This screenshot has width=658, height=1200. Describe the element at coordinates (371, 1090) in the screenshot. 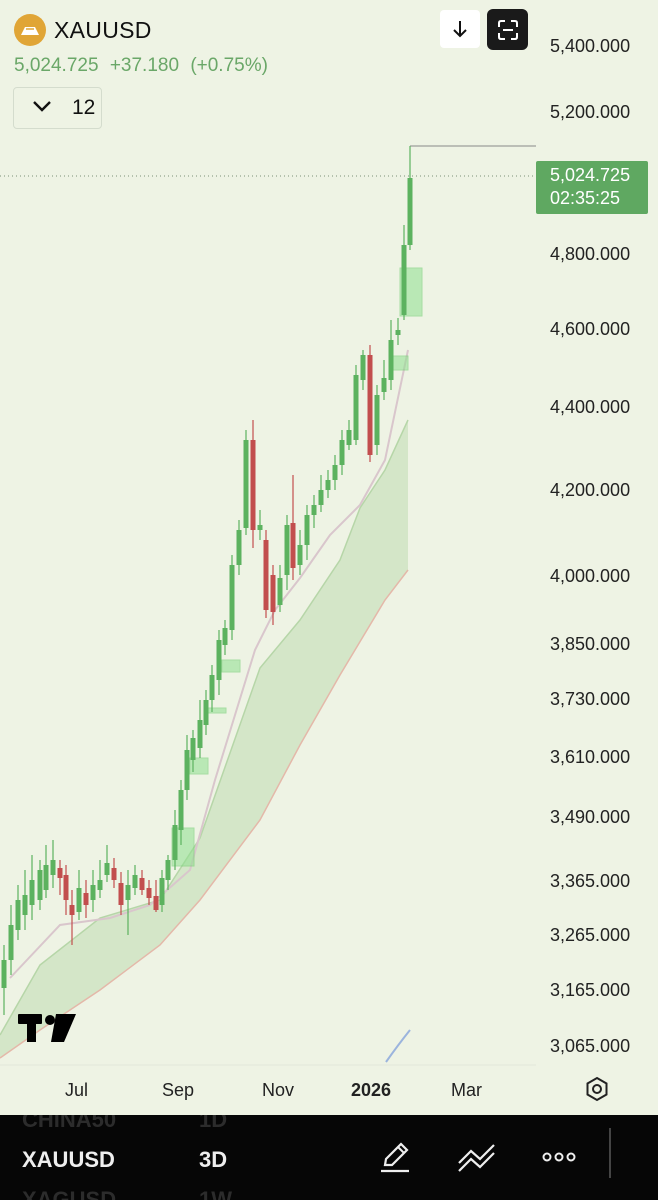

I see `time-axis-label: 2026` at that location.